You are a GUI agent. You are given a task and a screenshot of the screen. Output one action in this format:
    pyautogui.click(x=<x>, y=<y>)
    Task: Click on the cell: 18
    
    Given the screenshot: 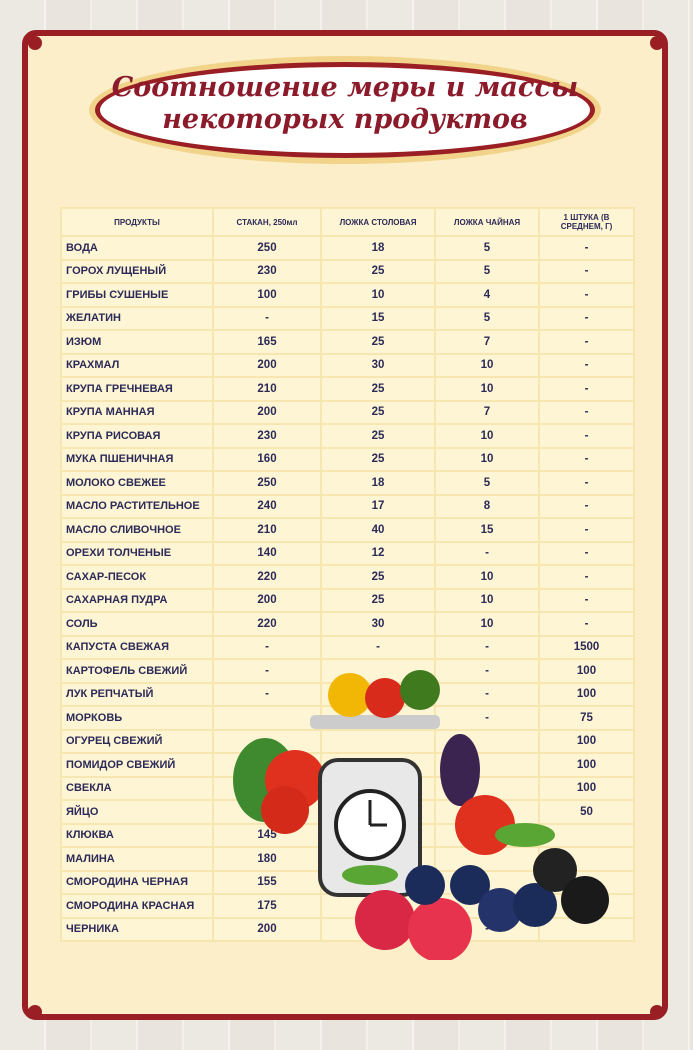 What is the action you would take?
    pyautogui.click(x=378, y=483)
    